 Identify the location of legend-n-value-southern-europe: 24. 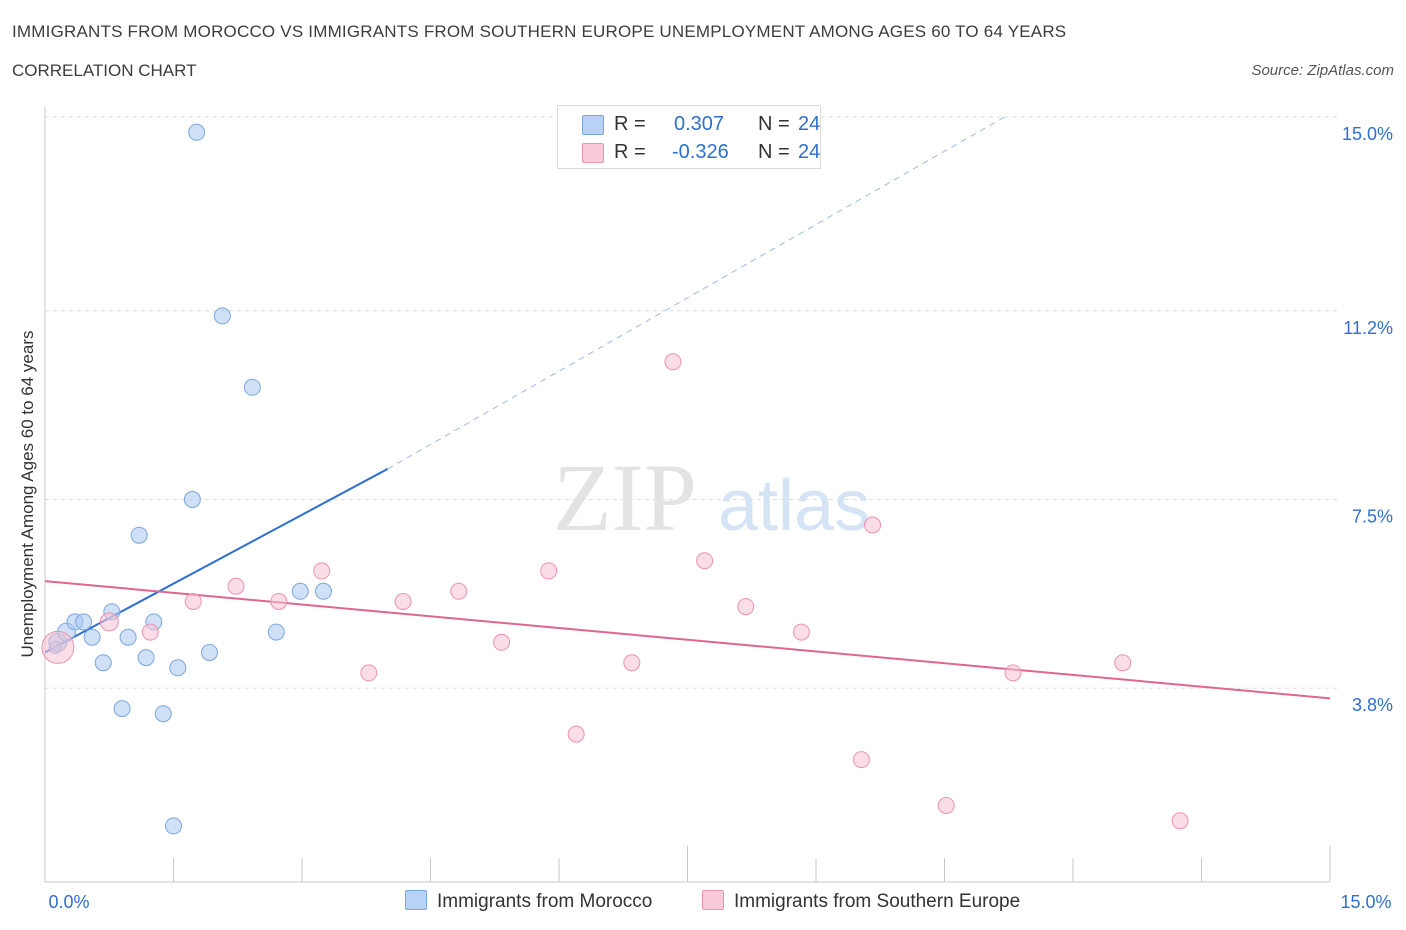
(809, 152).